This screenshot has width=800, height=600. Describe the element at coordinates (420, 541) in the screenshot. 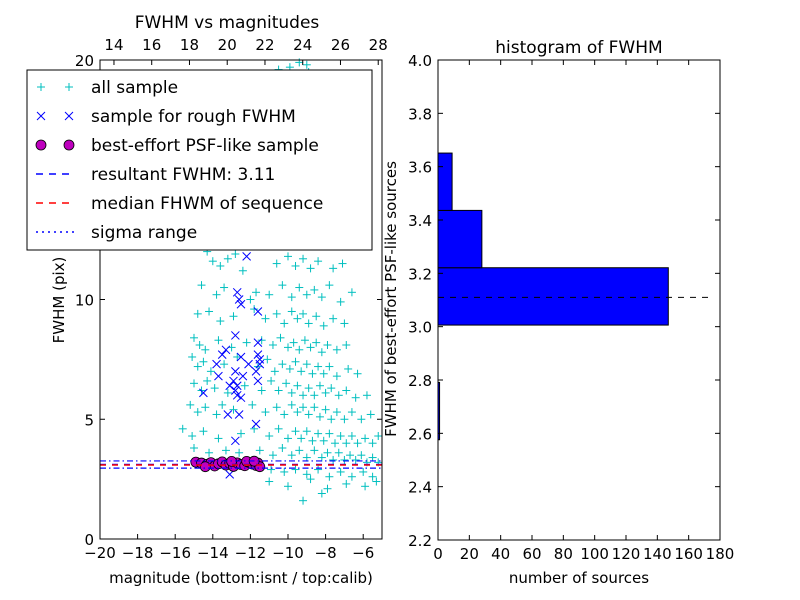

I see `y-tick-label: 2.2` at that location.